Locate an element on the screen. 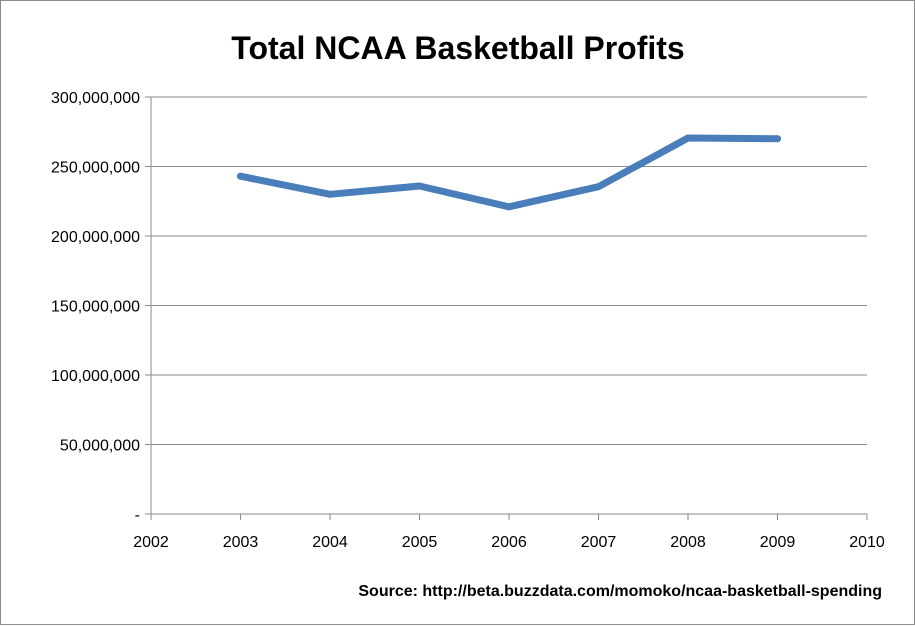 The width and height of the screenshot is (915, 626). x-tick-label: 2007 is located at coordinates (599, 542).